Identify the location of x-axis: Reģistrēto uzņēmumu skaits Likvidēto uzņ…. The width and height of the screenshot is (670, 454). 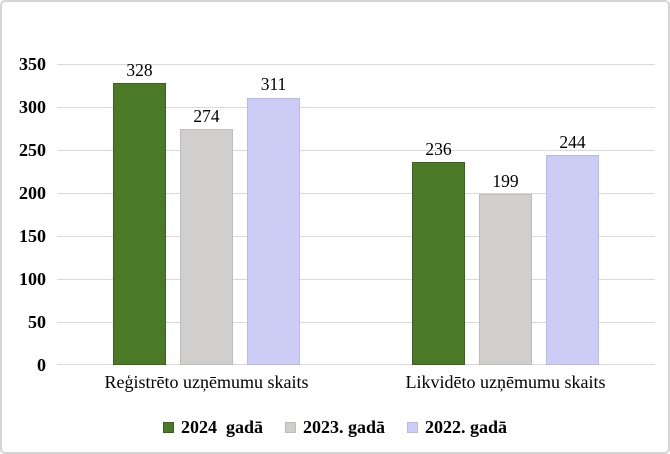
(356, 382).